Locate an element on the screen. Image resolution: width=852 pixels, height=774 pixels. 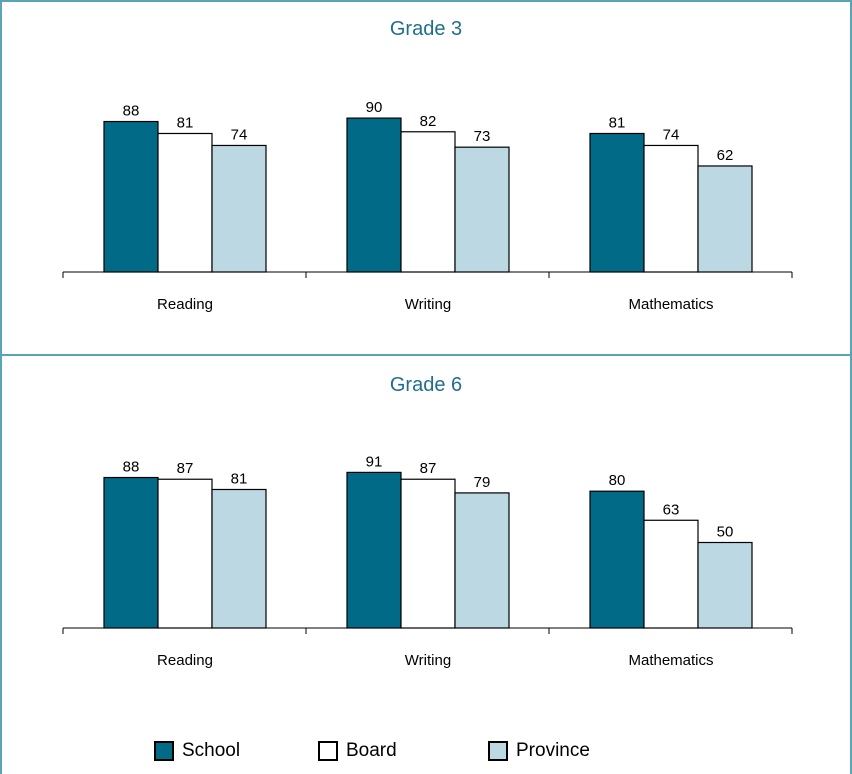
legend-swatch-school is located at coordinates (164, 751).